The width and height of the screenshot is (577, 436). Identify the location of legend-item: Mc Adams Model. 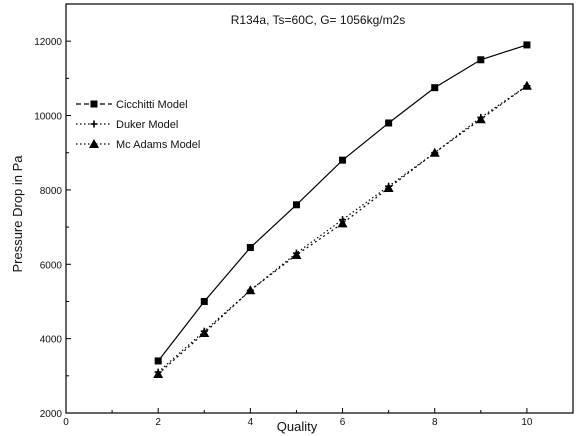
(138, 145).